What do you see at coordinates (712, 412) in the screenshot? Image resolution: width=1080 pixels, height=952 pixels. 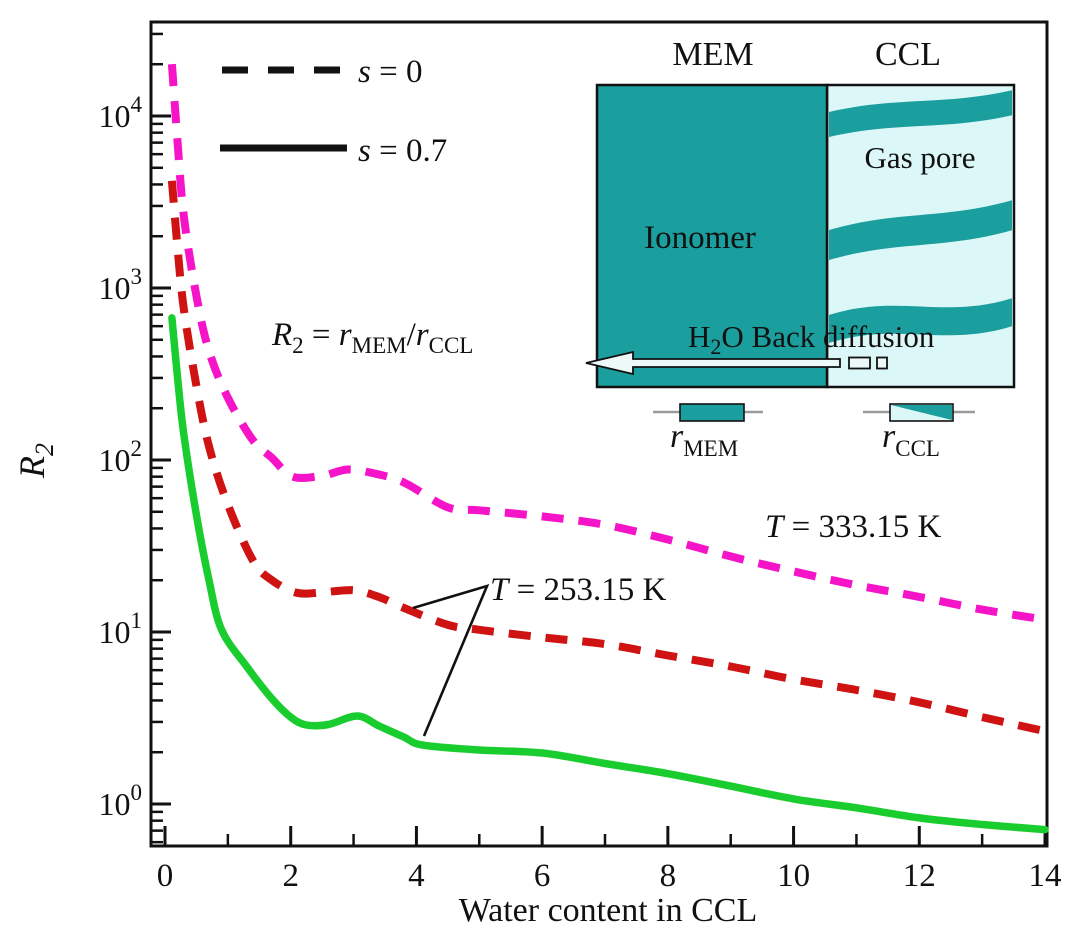 I see `r-mem-resistor-box` at bounding box center [712, 412].